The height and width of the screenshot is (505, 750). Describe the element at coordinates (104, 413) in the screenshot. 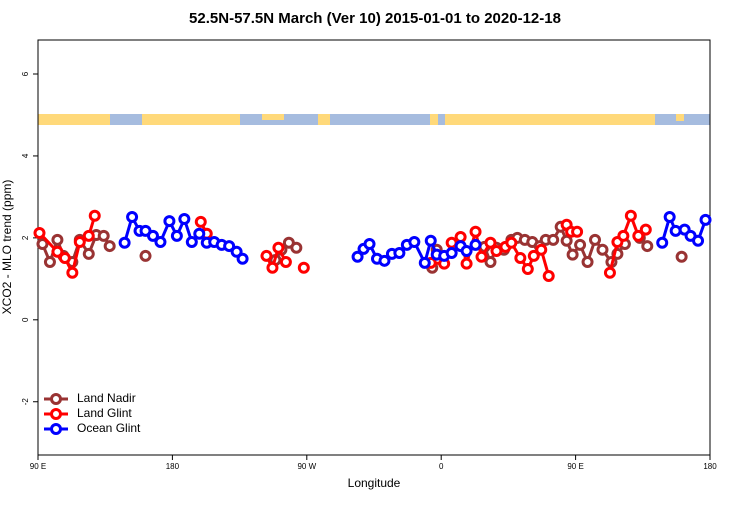

I see `legend-label: Land Glint` at that location.